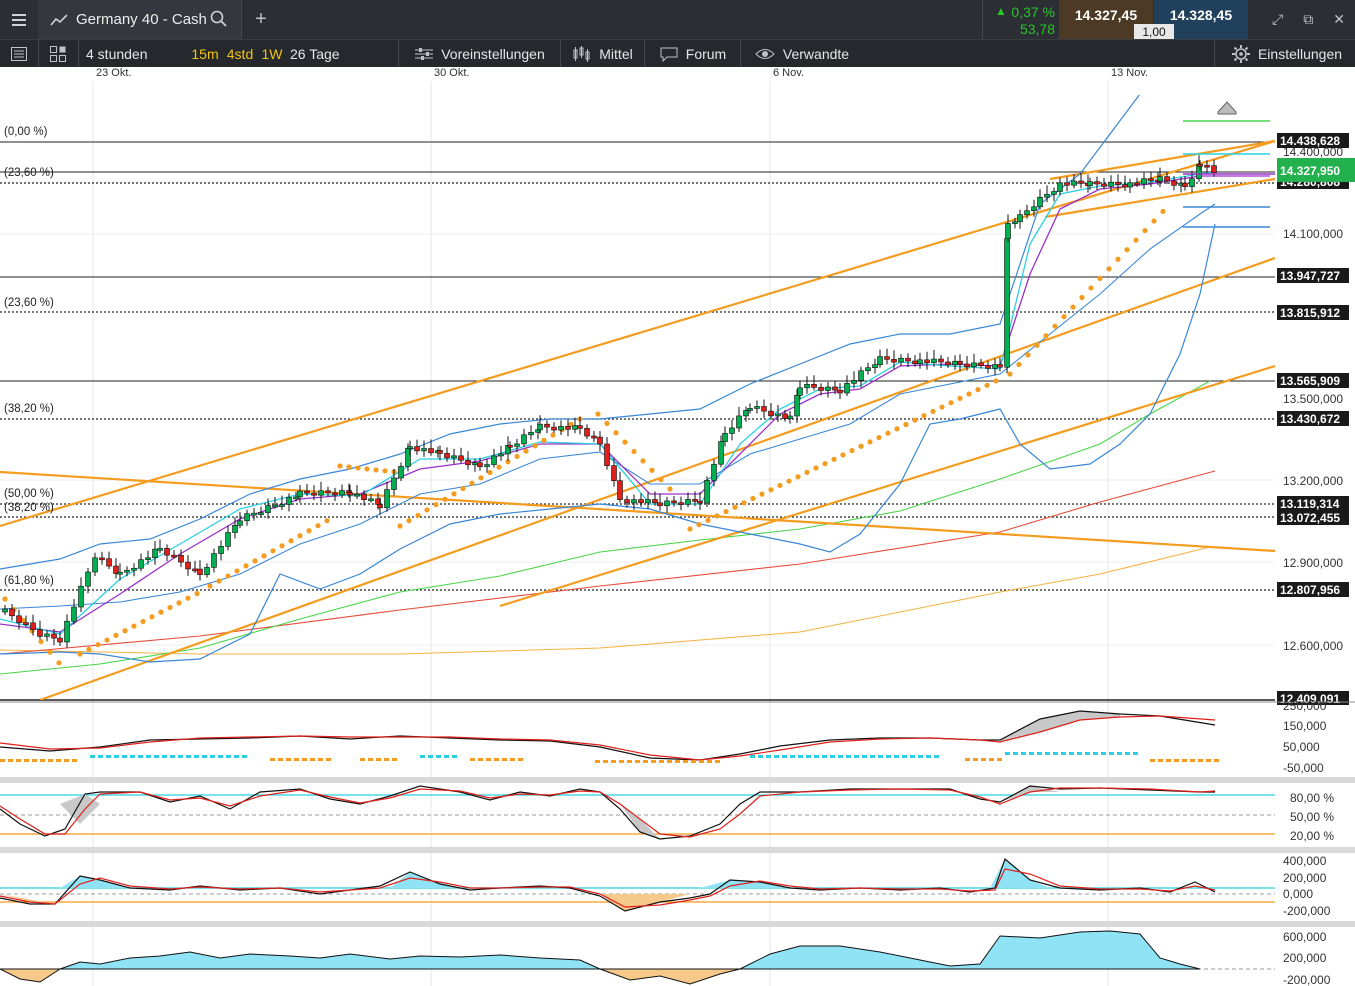 The width and height of the screenshot is (1355, 986). Describe the element at coordinates (240, 54) in the screenshot. I see `interval-4std: 4std` at that location.